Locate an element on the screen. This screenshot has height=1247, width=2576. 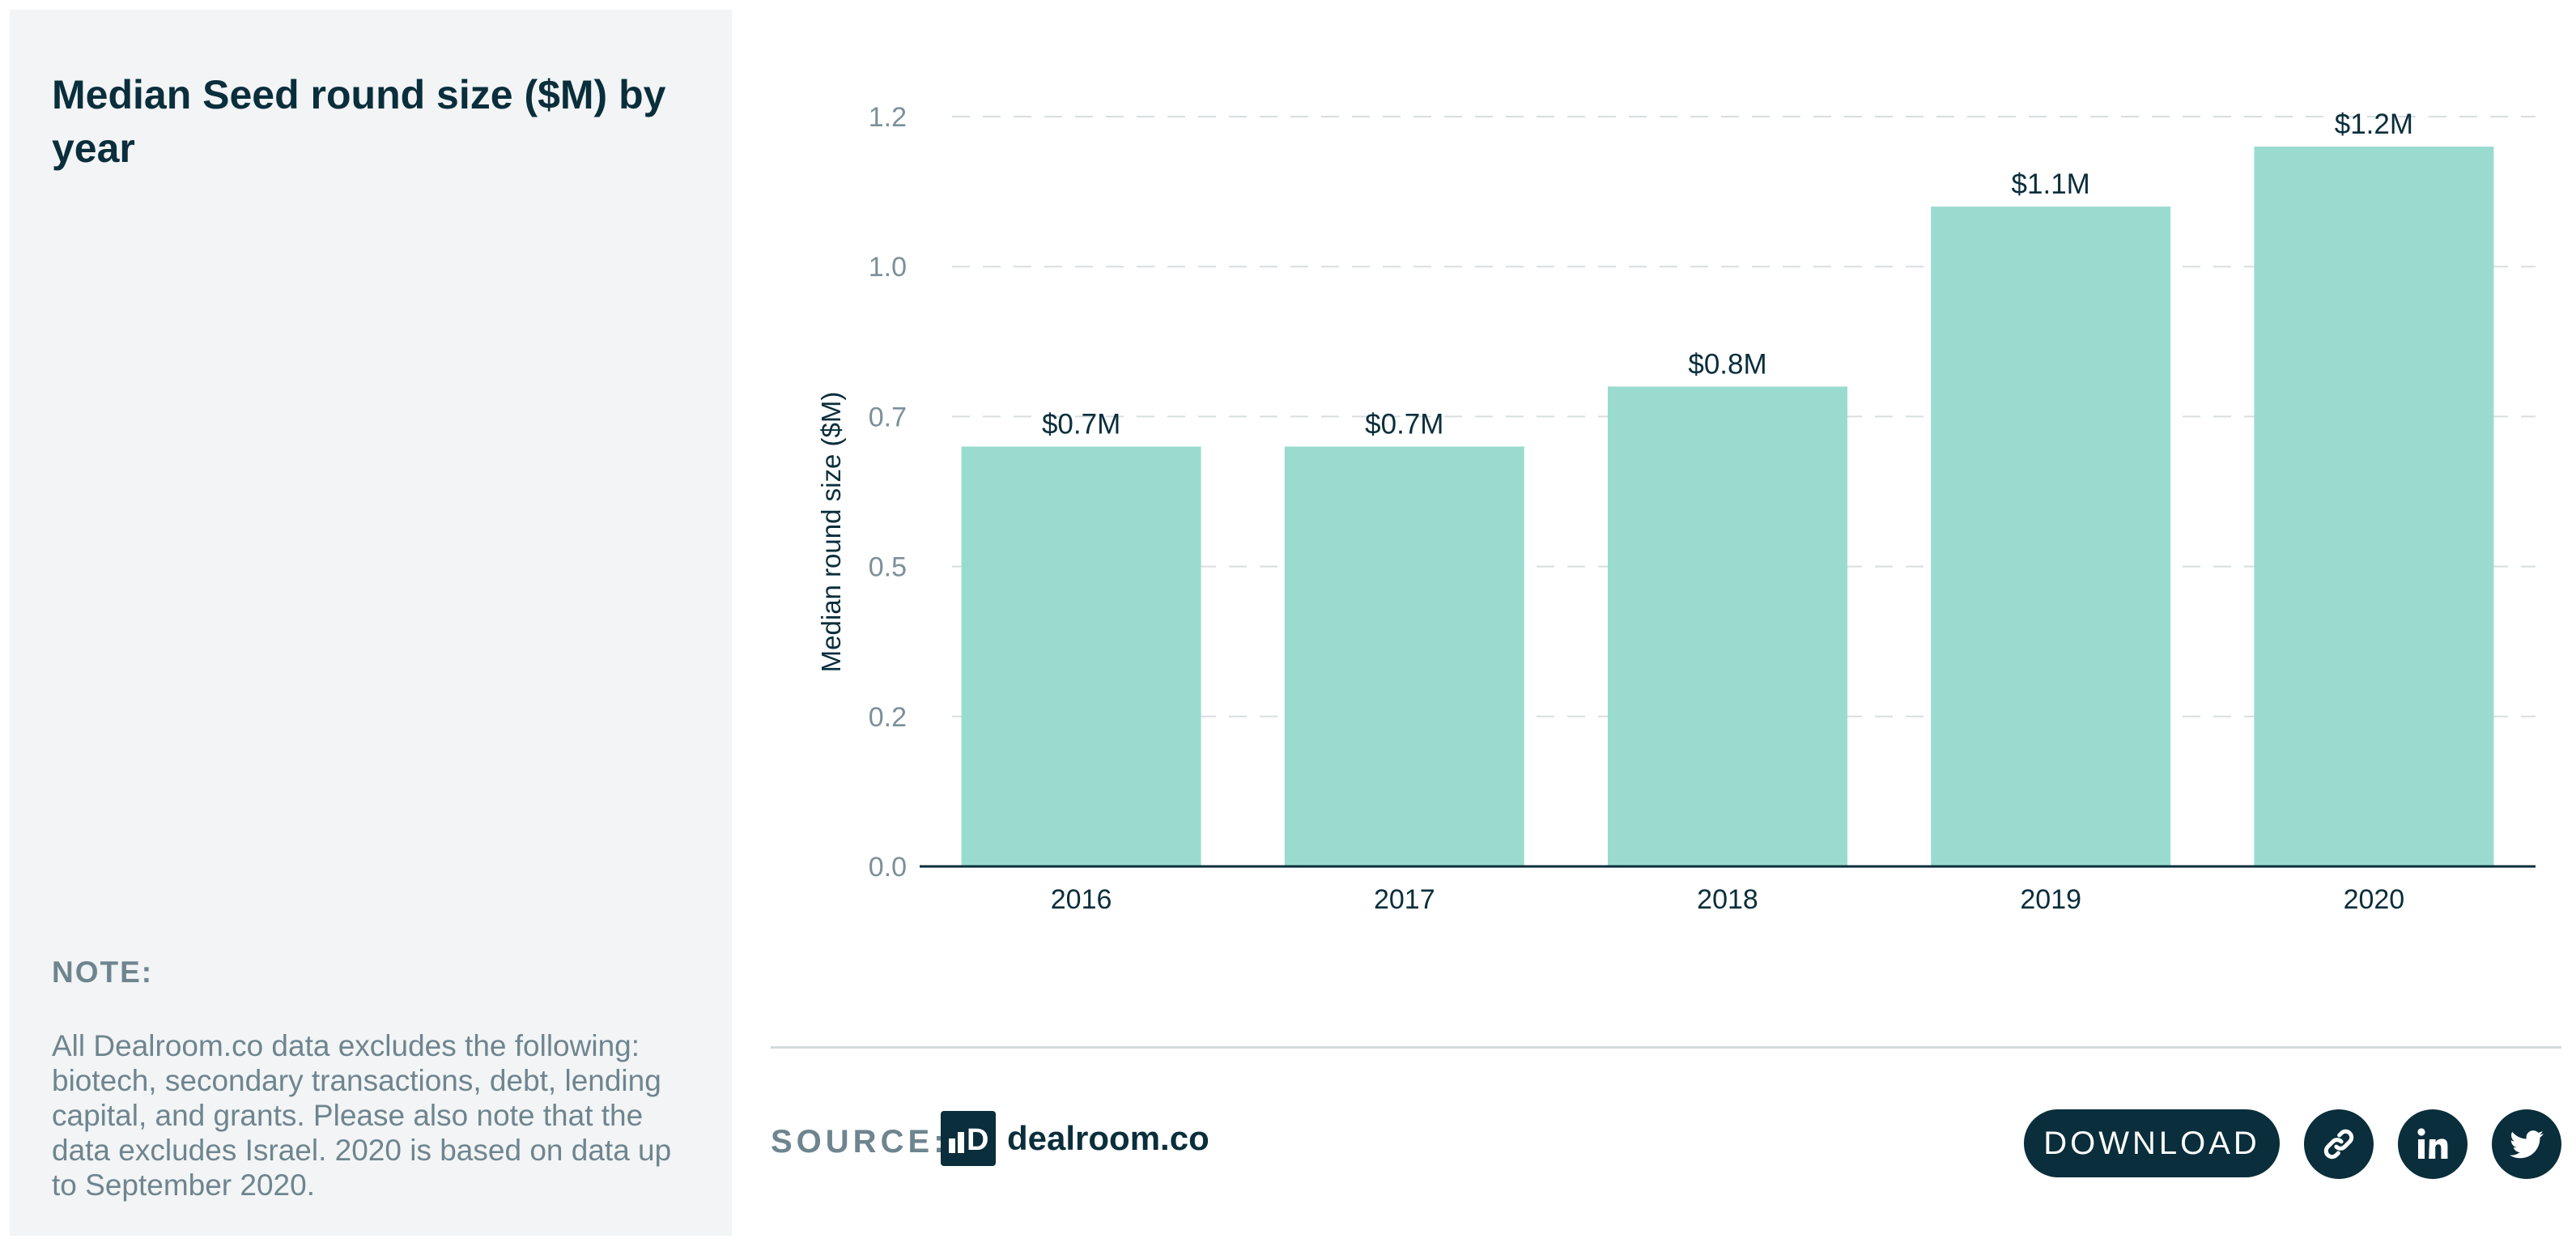
linkedin-icon is located at coordinates (2432, 1143).